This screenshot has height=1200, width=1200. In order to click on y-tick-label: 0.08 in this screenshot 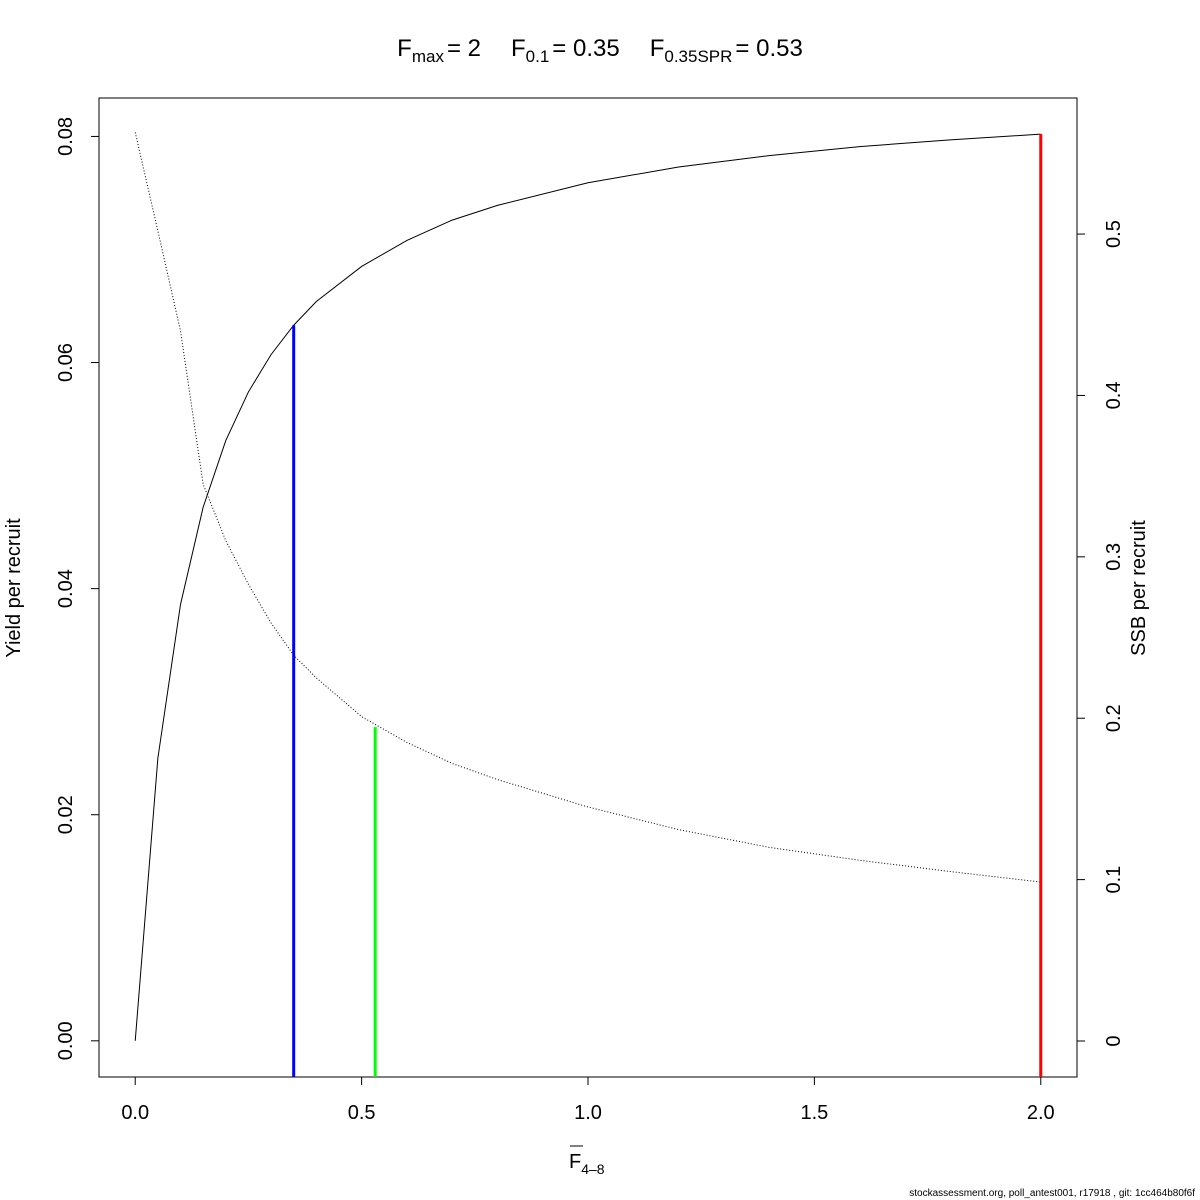, I will do `click(66, 136)`.